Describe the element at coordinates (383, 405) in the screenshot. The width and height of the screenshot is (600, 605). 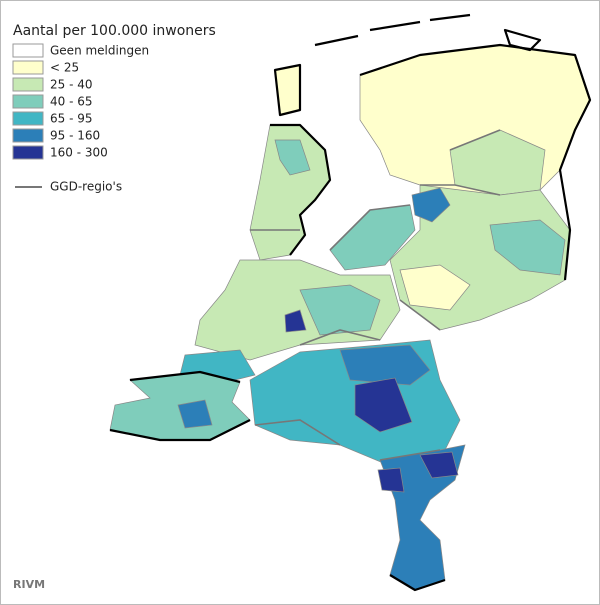
I see `region-hotspot-brabant` at that location.